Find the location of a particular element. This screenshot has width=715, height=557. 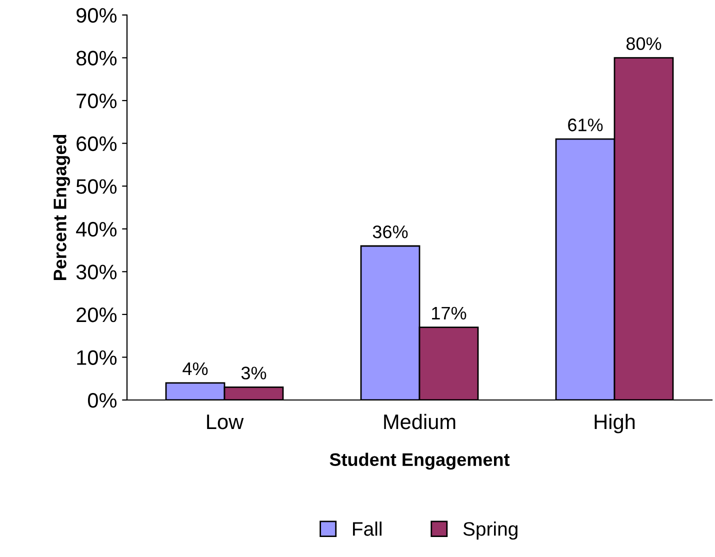

y-tick-label: 20% is located at coordinates (96, 314).